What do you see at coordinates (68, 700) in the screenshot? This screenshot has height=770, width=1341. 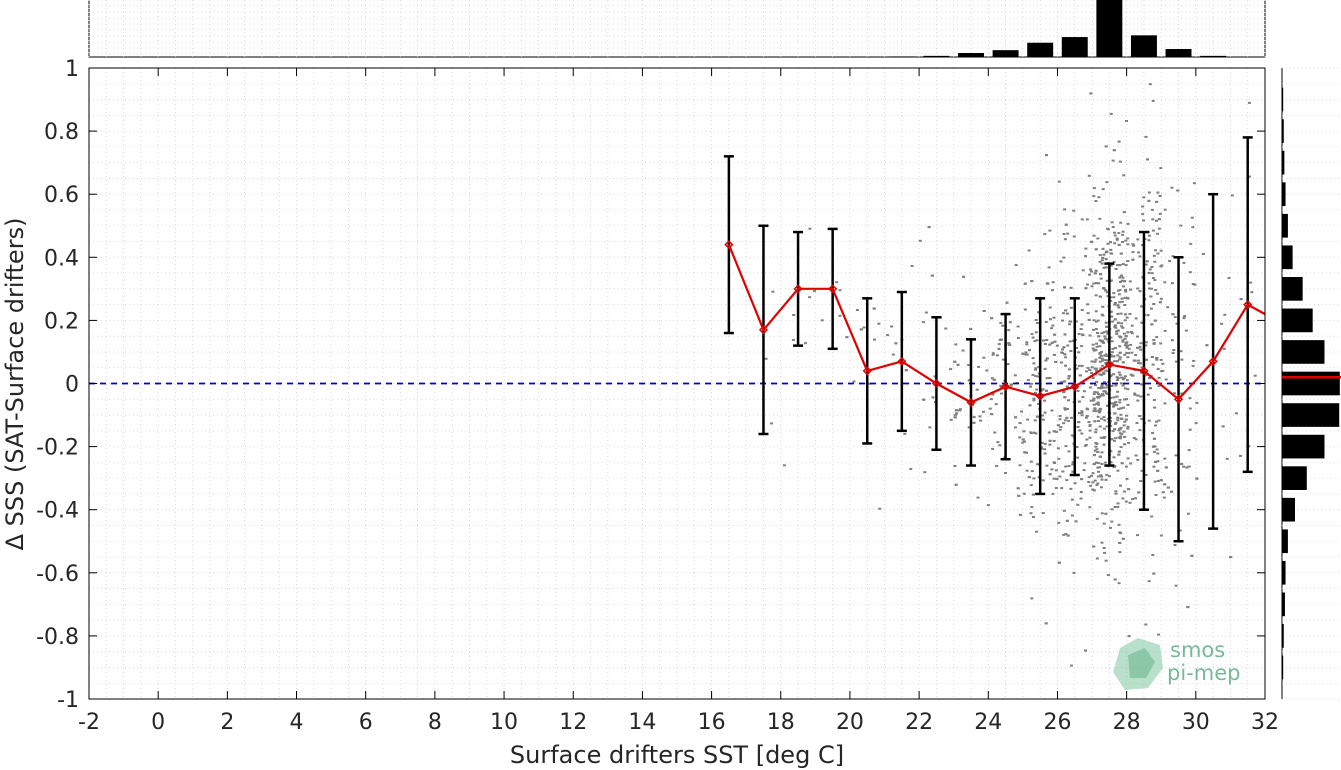 I see `y-tick-label: -1` at bounding box center [68, 700].